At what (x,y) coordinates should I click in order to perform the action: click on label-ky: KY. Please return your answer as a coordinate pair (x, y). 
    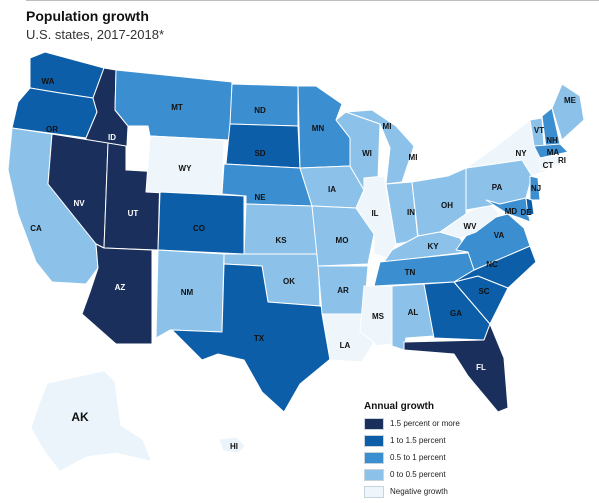
    Looking at the image, I should click on (433, 246).